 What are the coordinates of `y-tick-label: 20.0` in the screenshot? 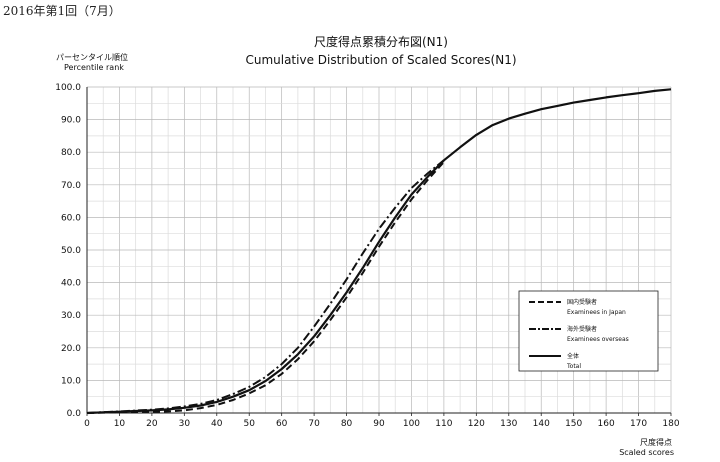 It's located at (71, 349).